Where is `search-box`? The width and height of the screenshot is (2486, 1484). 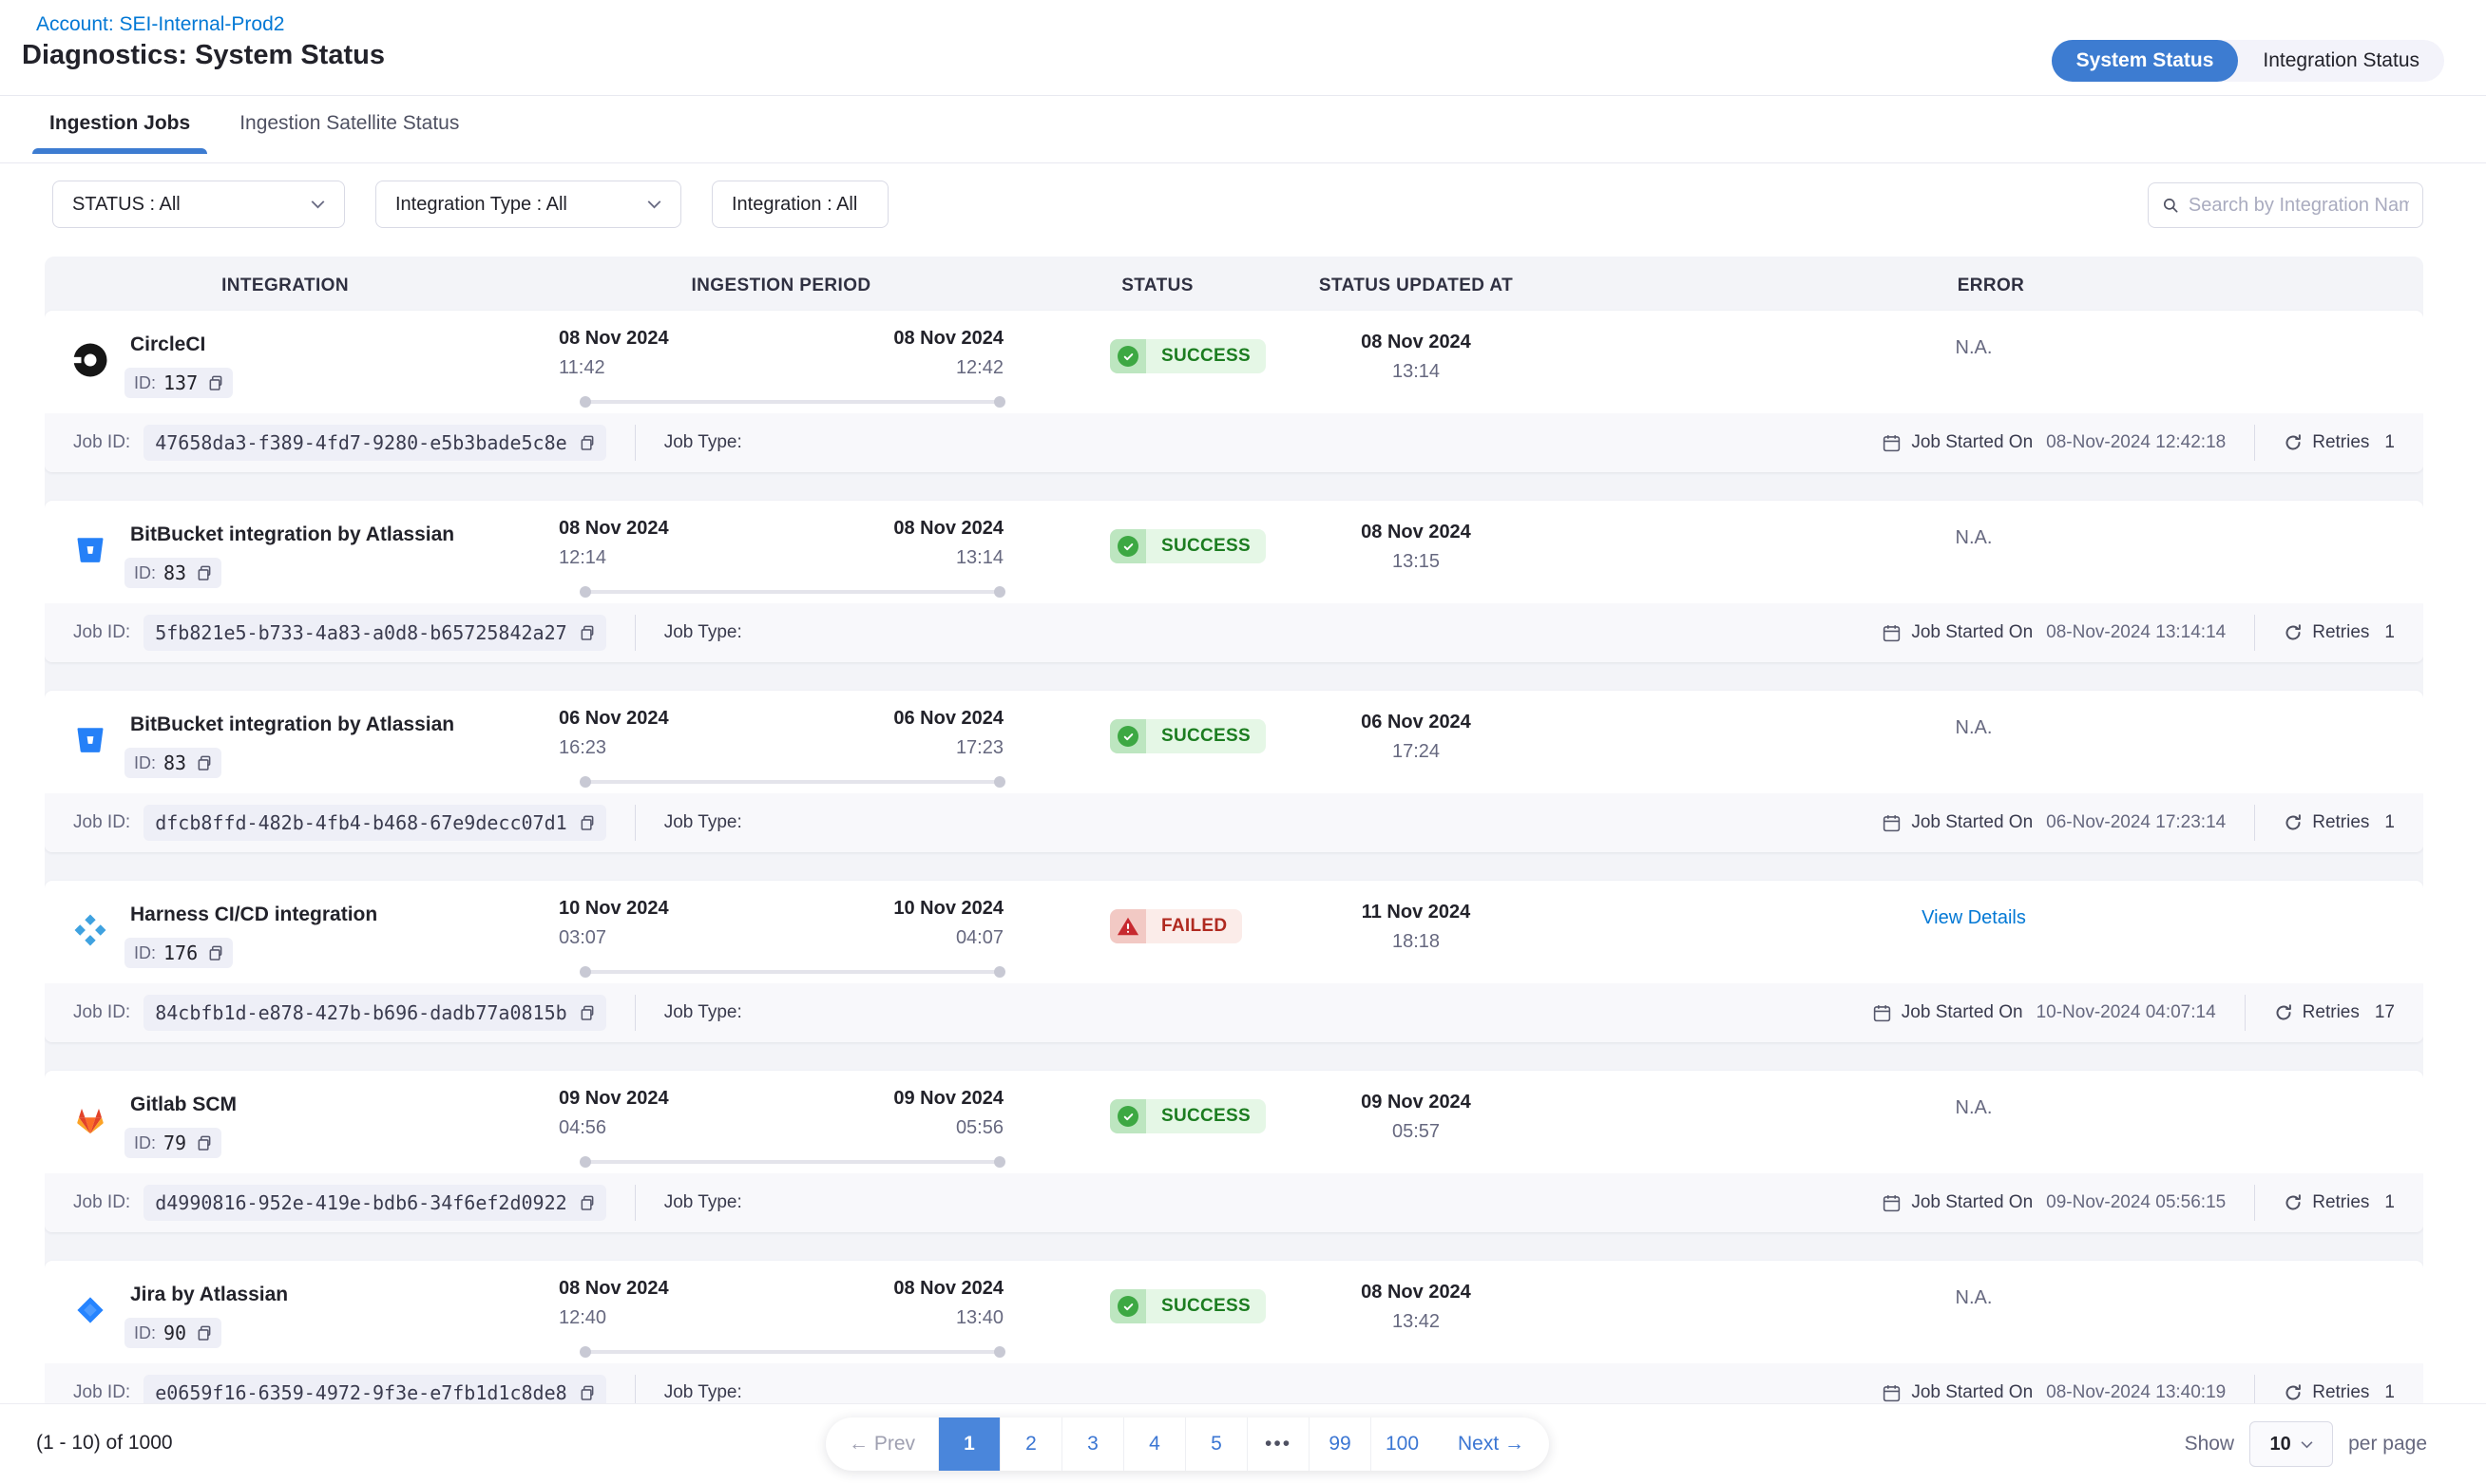 search-box is located at coordinates (2285, 205).